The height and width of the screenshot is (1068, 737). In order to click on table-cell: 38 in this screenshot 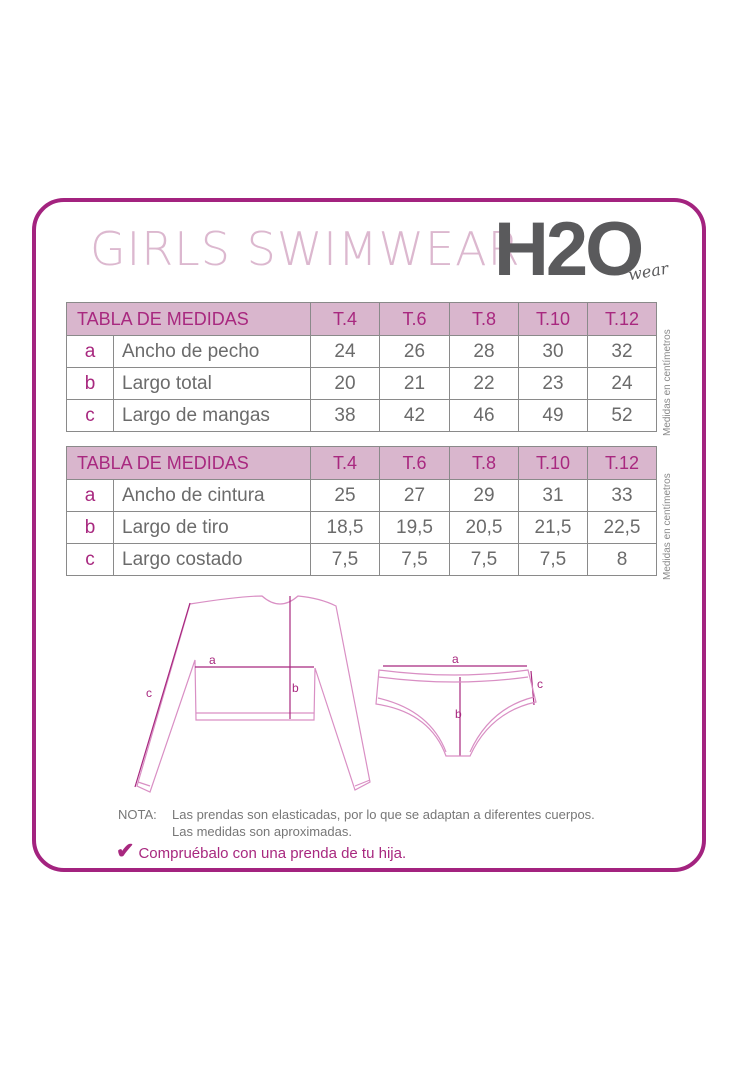, I will do `click(345, 415)`.